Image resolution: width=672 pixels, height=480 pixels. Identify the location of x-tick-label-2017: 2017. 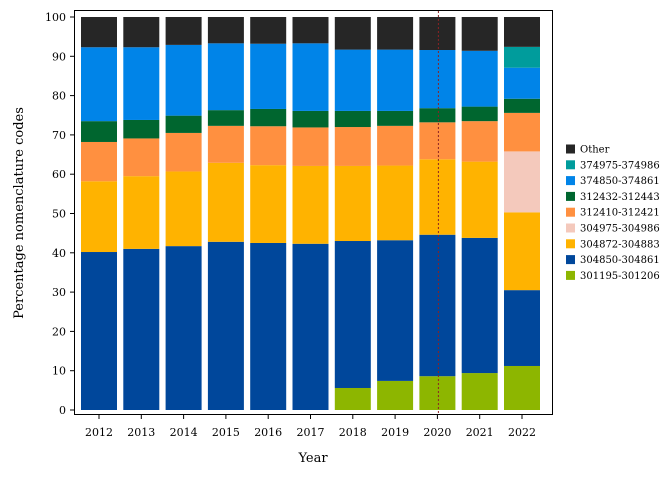
(311, 432).